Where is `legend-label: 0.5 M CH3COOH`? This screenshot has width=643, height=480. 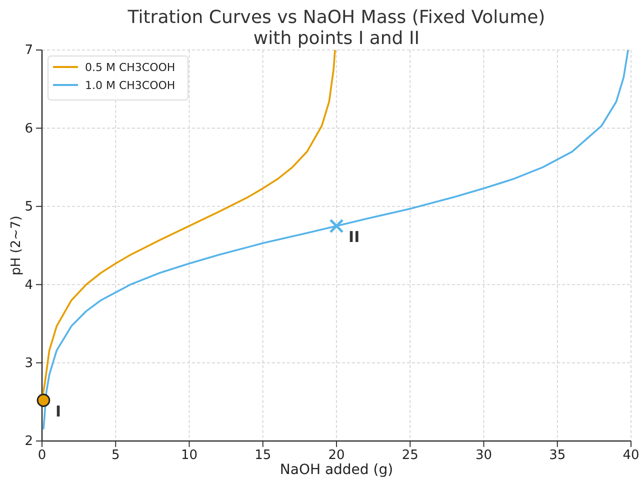 legend-label: 0.5 M CH3COOH is located at coordinates (130, 67).